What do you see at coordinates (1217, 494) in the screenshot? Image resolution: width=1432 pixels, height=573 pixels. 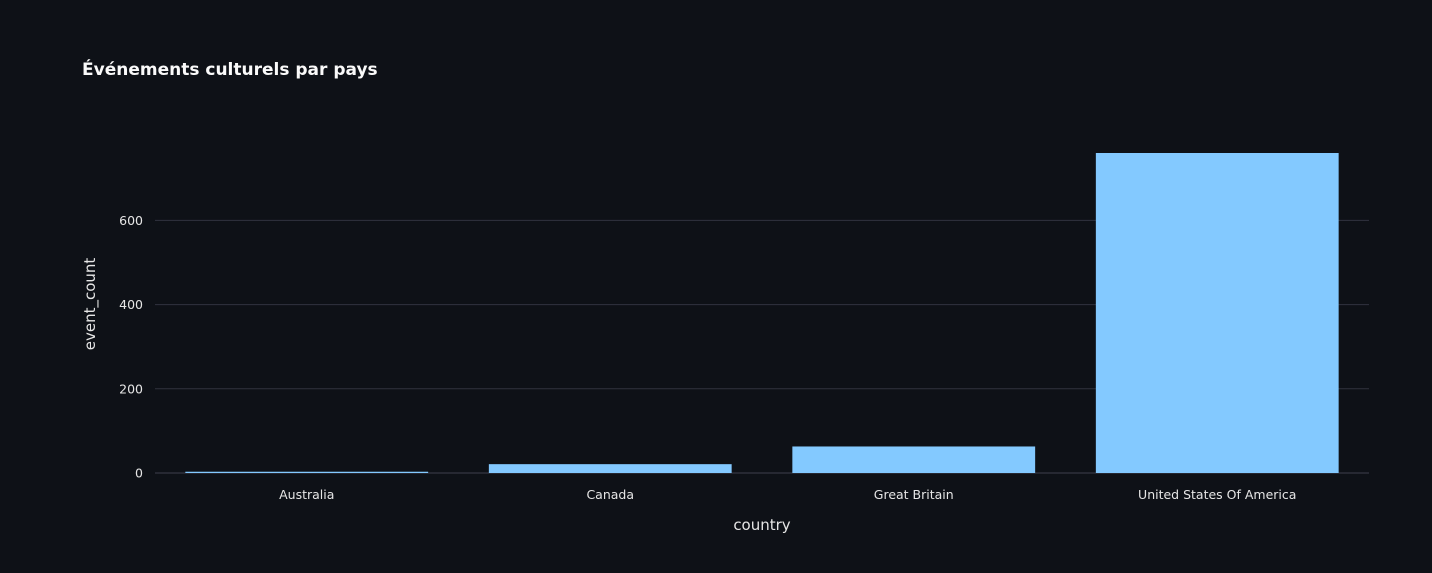 I see `x-tick-label: United States Of America` at bounding box center [1217, 494].